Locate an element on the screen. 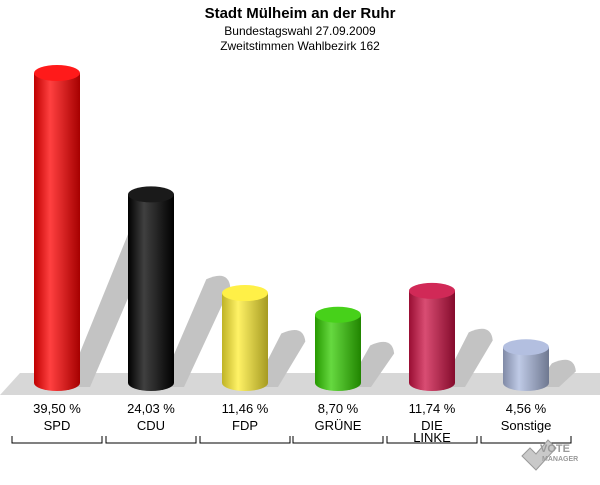 The height and width of the screenshot is (485, 600). value-labels: 39,50 % 24,03 % 11,46 % 8,70 % 11,74 % 4,56 % is located at coordinates (290, 408).